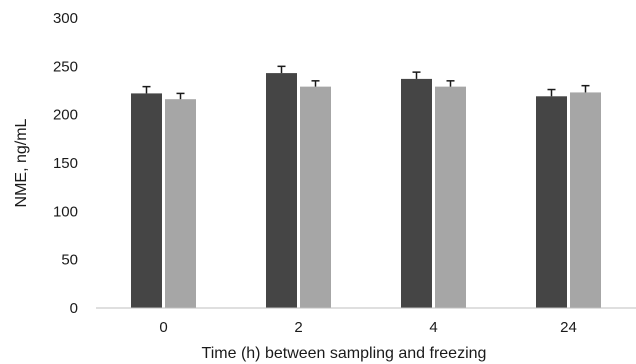  I want to click on y-tick-label: 0, so click(74, 308).